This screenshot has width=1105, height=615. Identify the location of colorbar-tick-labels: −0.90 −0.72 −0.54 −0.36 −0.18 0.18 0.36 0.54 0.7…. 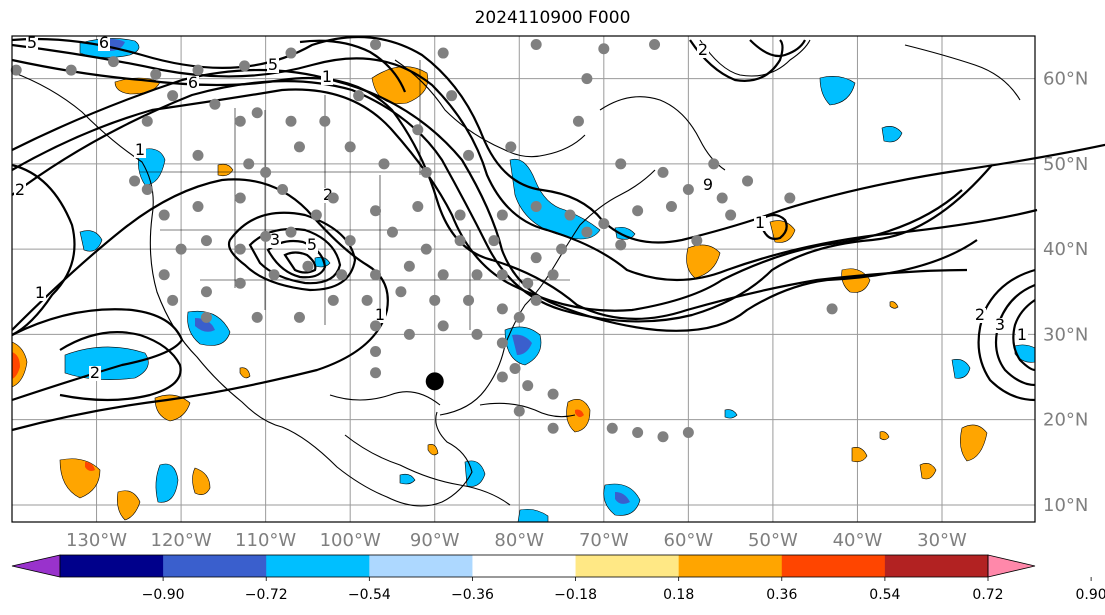
(623, 590).